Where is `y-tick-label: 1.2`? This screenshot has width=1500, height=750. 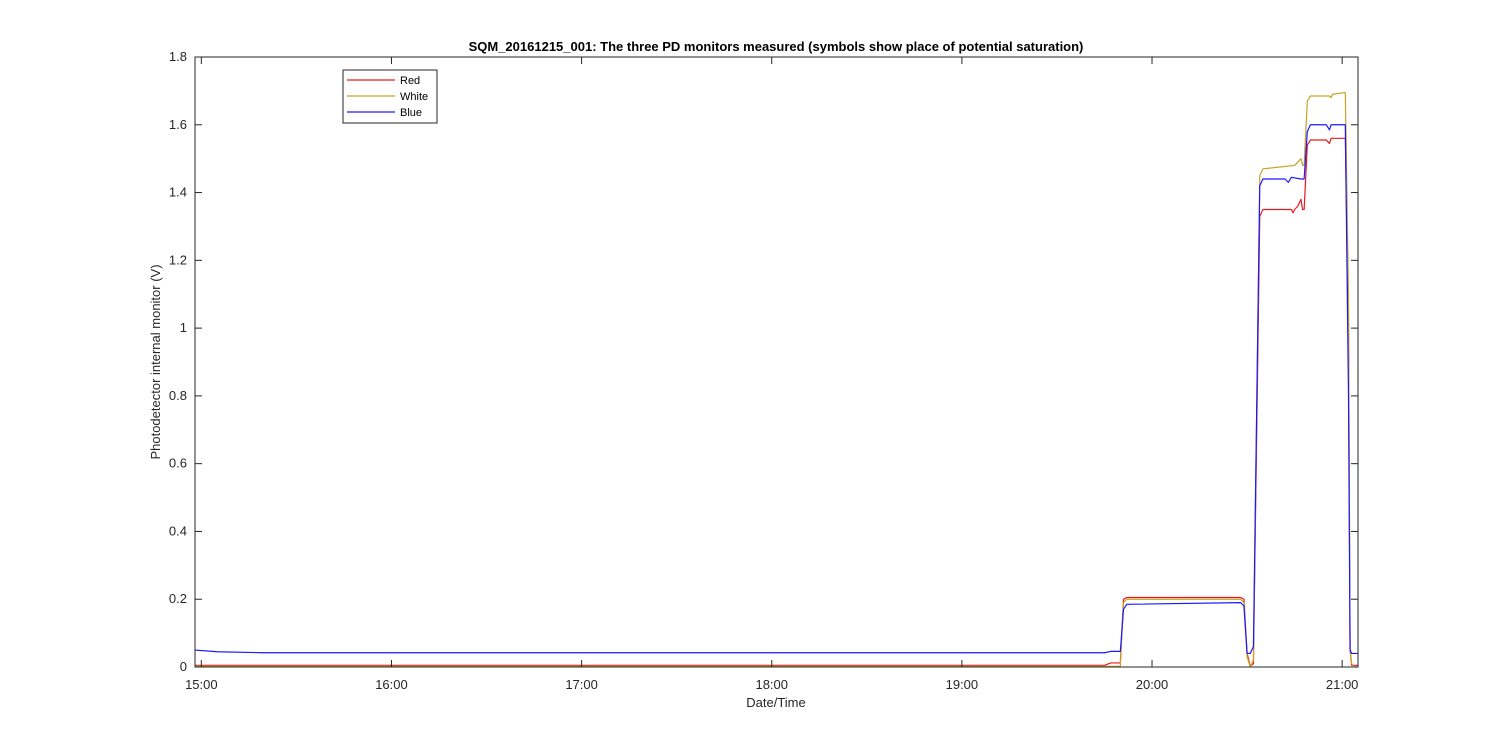
y-tick-label: 1.2 is located at coordinates (178, 259).